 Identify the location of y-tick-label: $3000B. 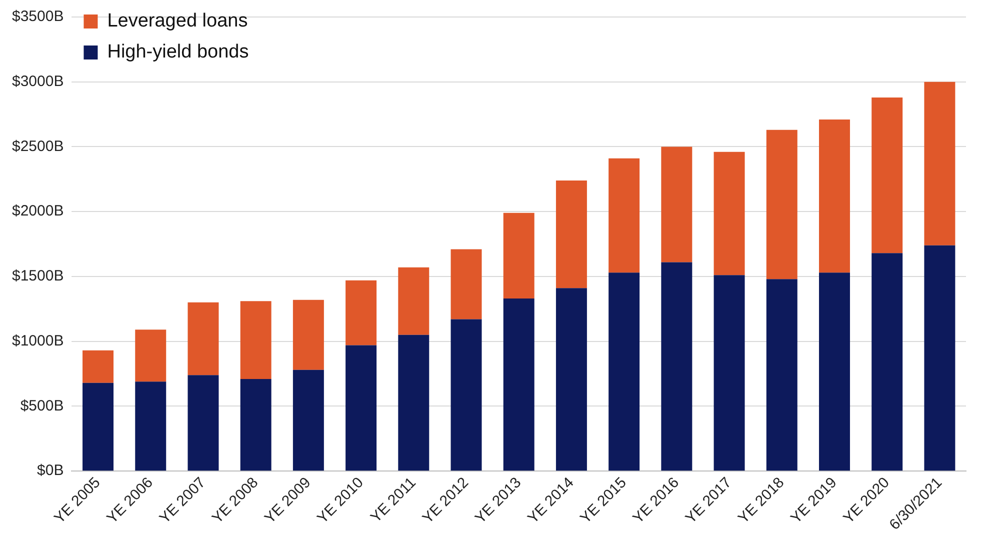
(38, 81).